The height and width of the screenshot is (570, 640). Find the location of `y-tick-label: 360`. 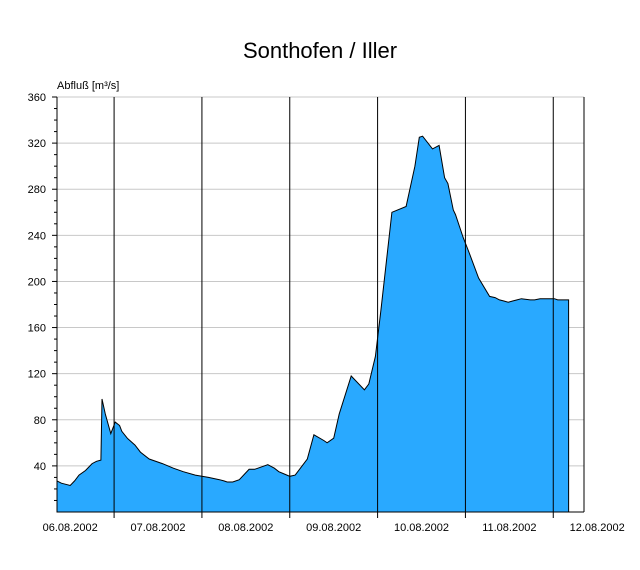

y-tick-label: 360 is located at coordinates (37, 98).